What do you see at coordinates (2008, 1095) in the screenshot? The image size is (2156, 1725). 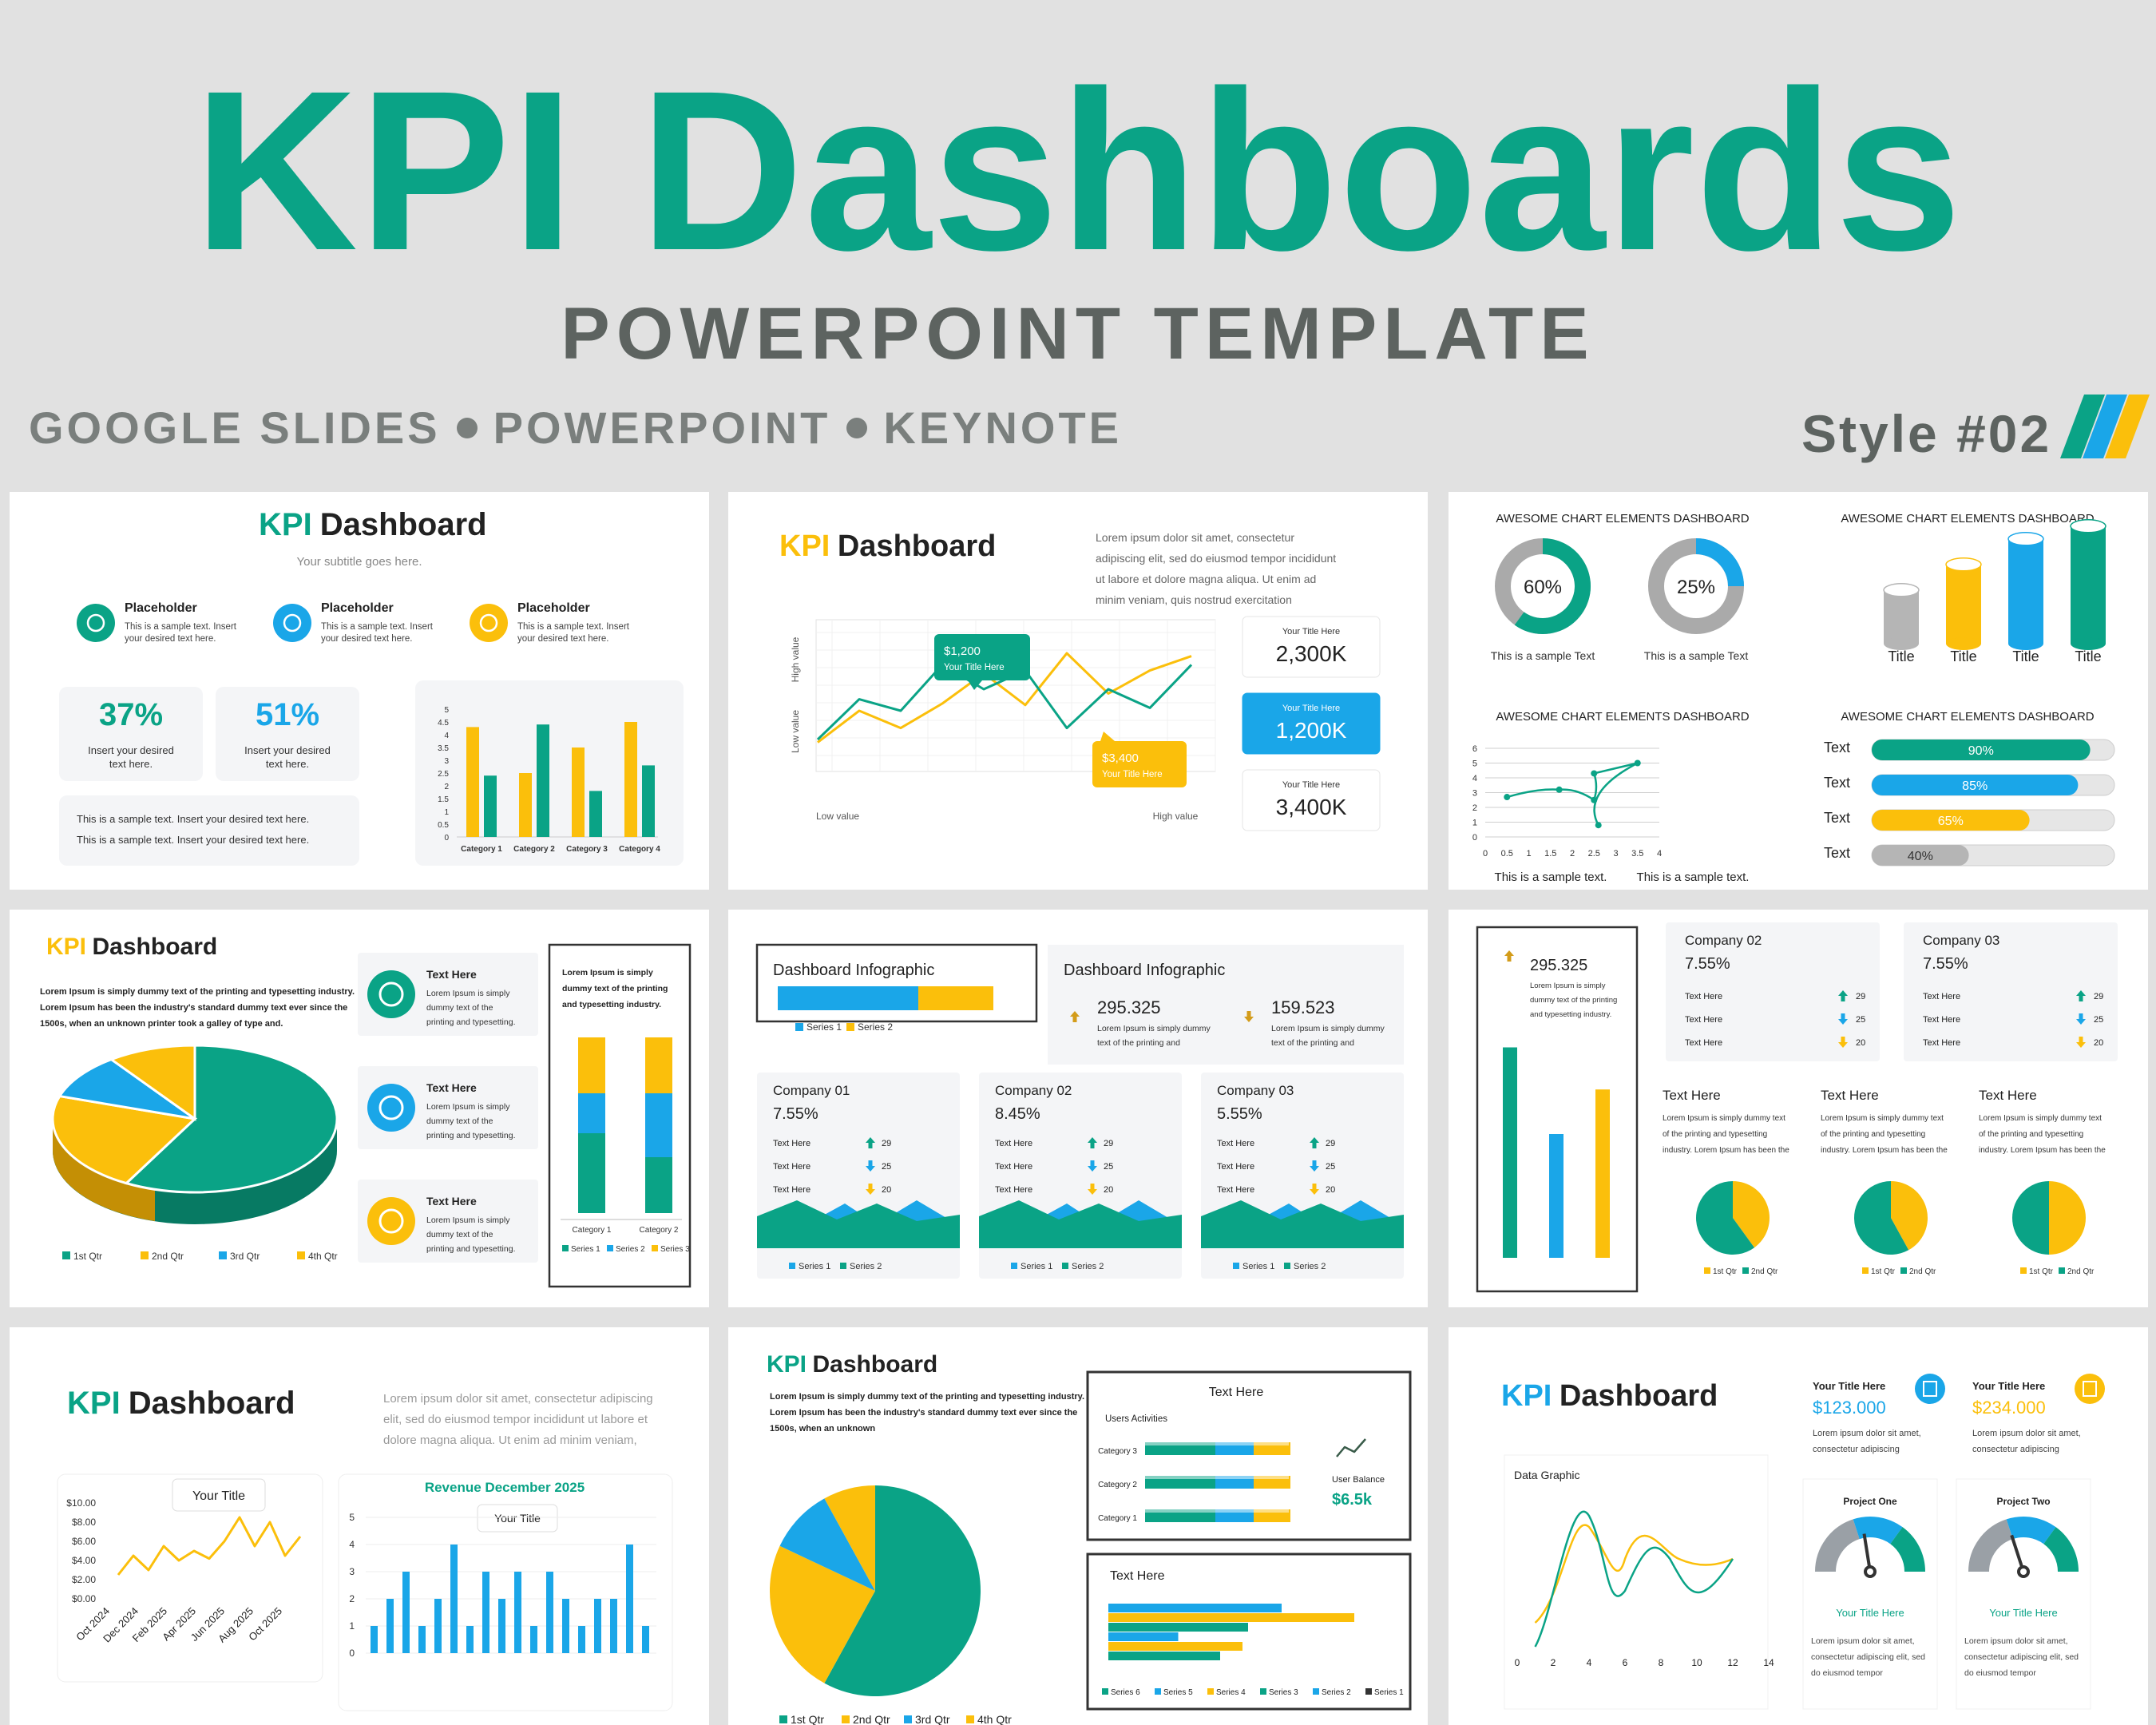 I see `column-title: Text Here` at bounding box center [2008, 1095].